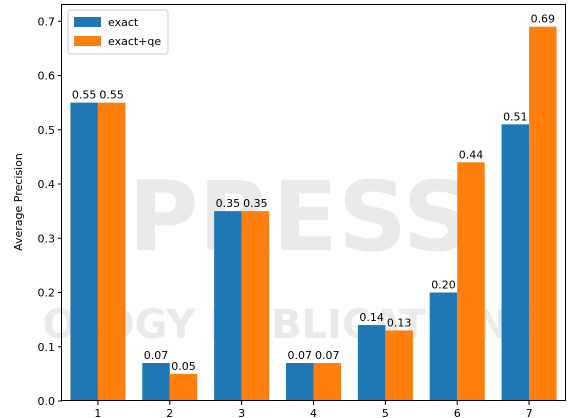 This screenshot has width=572, height=418. What do you see at coordinates (515, 116) in the screenshot?
I see `bar-value-label: 0.51` at bounding box center [515, 116].